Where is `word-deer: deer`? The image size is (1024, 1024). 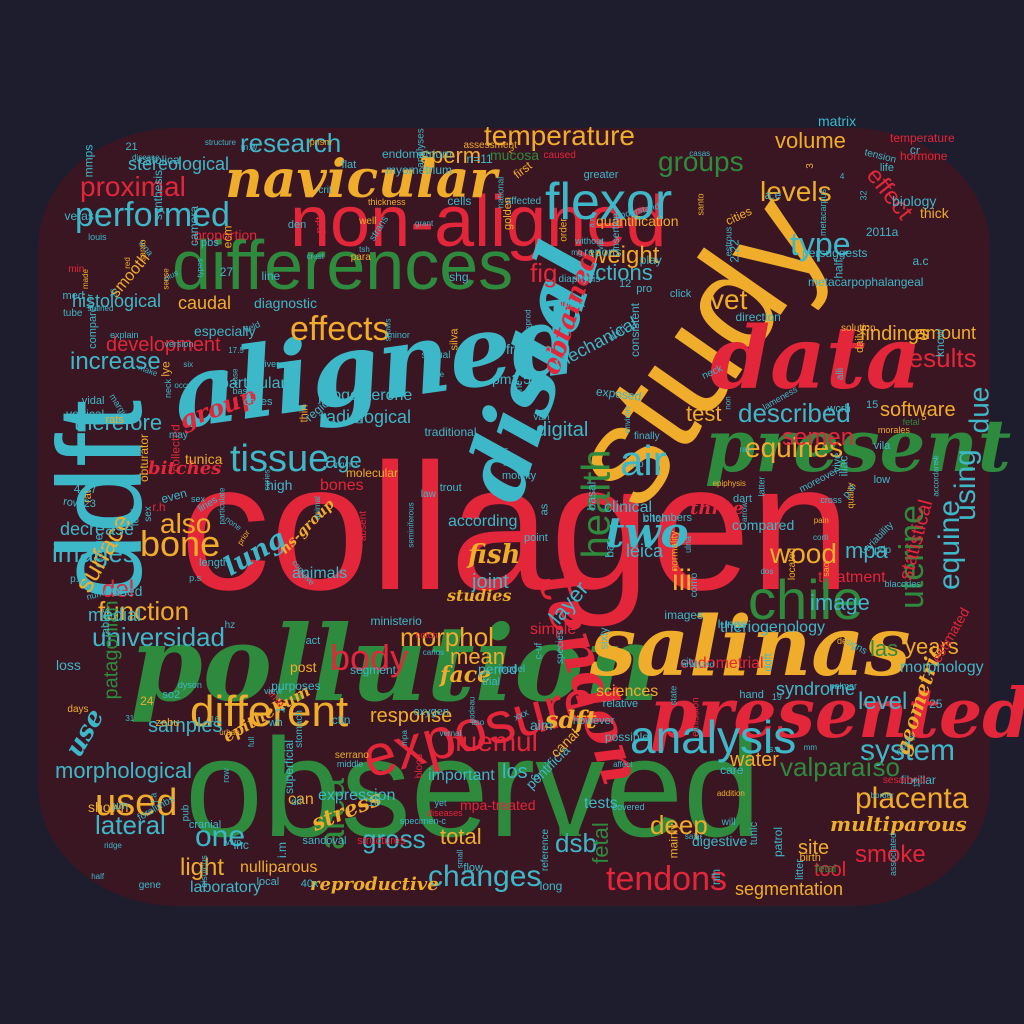 word-deer: deer is located at coordinates (846, 641).